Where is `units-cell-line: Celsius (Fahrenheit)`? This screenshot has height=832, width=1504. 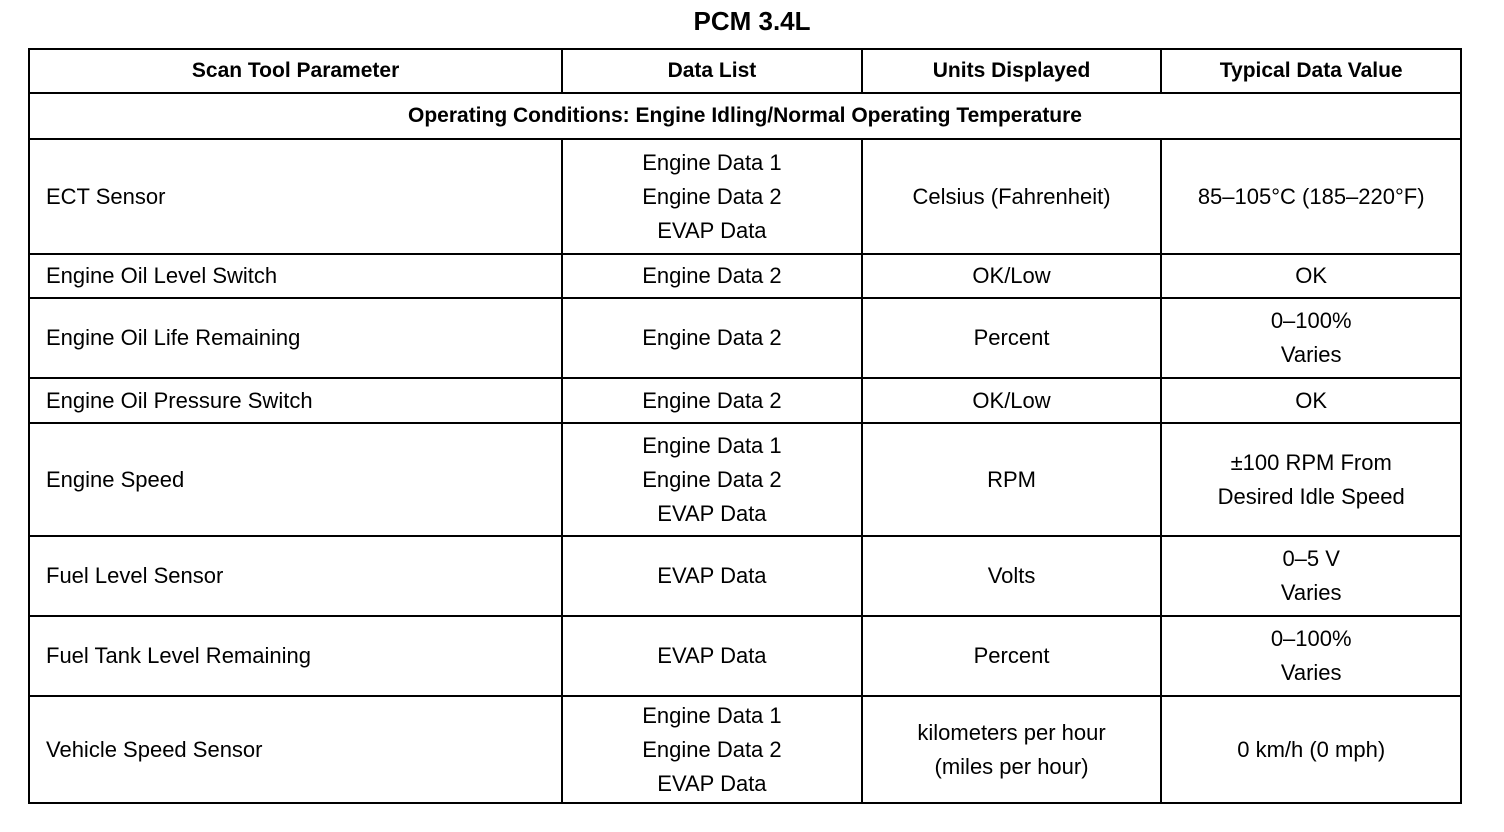 units-cell-line: Celsius (Fahrenheit) is located at coordinates (1011, 196).